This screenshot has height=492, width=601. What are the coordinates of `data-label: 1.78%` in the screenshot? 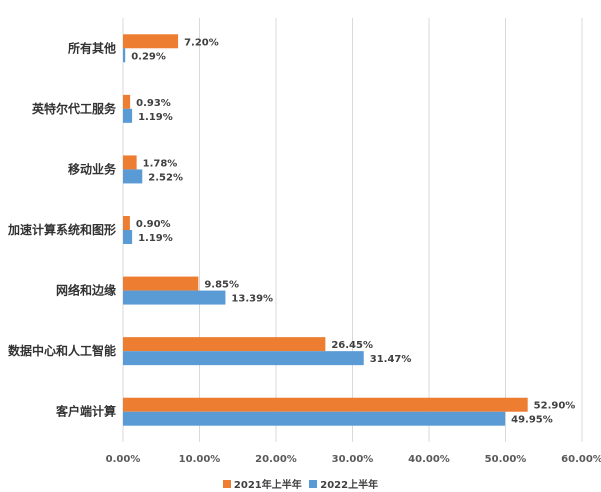 It's located at (160, 163).